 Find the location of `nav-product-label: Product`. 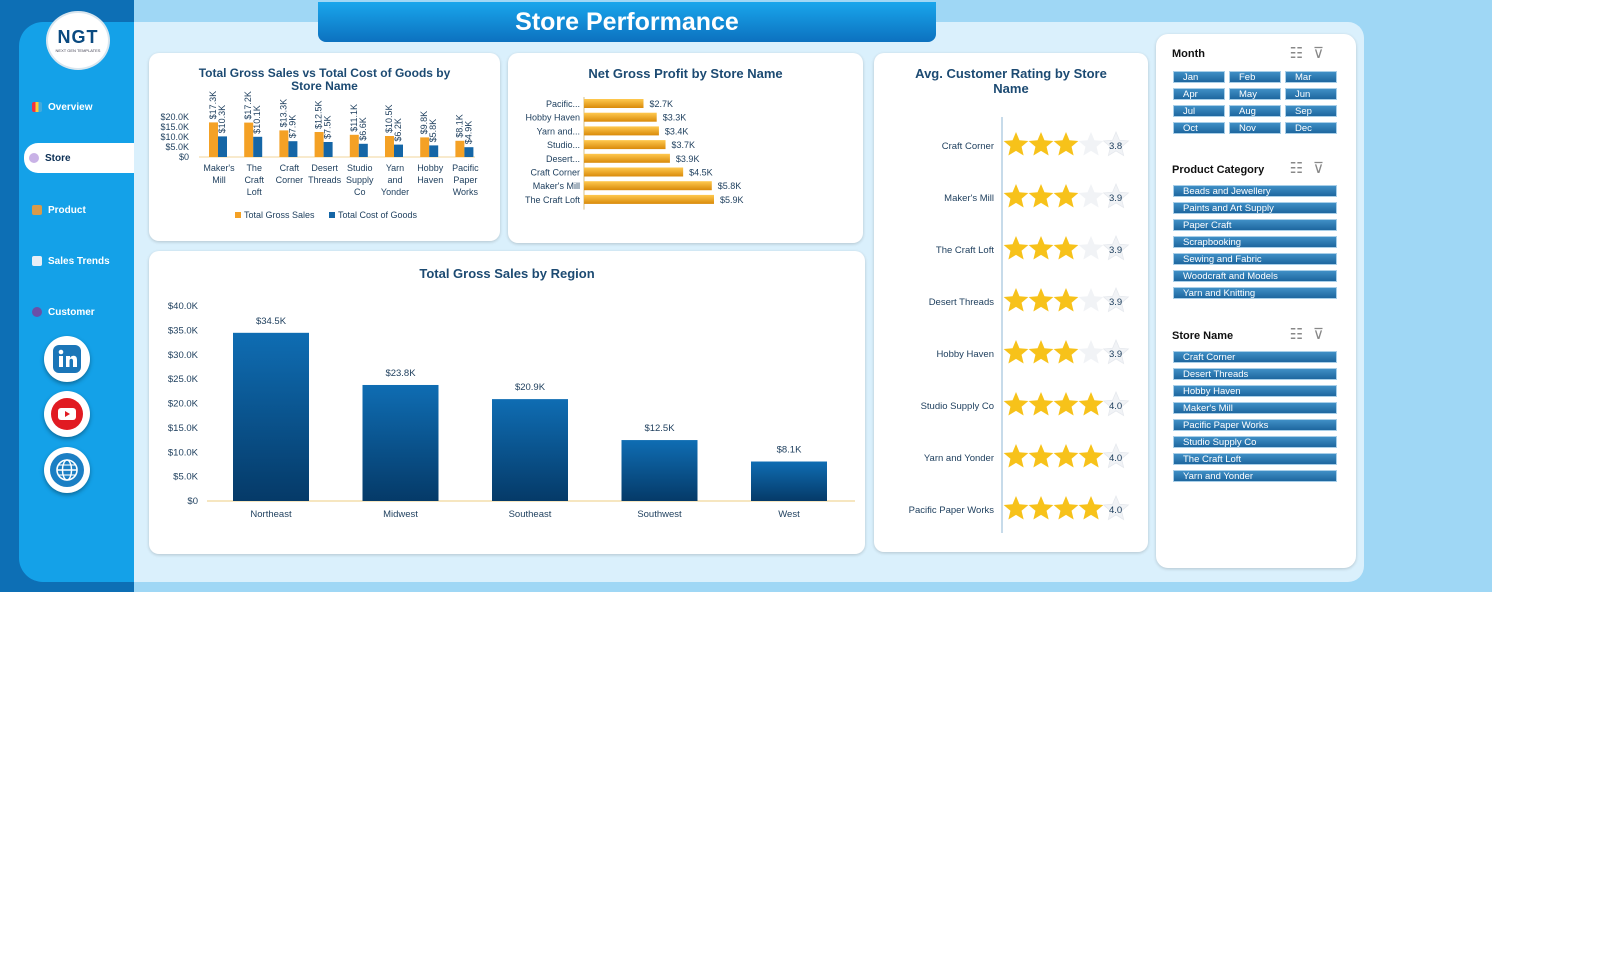

nav-product-label: Product is located at coordinates (67, 210).